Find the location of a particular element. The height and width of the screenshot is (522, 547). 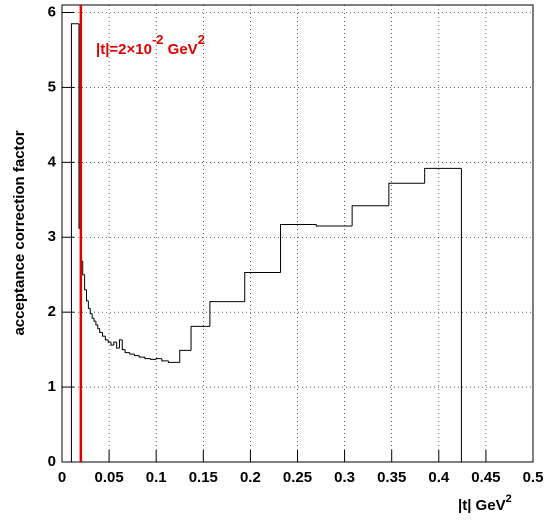

annotation: |t|=2×10-2 GeV2 is located at coordinates (150, 45).